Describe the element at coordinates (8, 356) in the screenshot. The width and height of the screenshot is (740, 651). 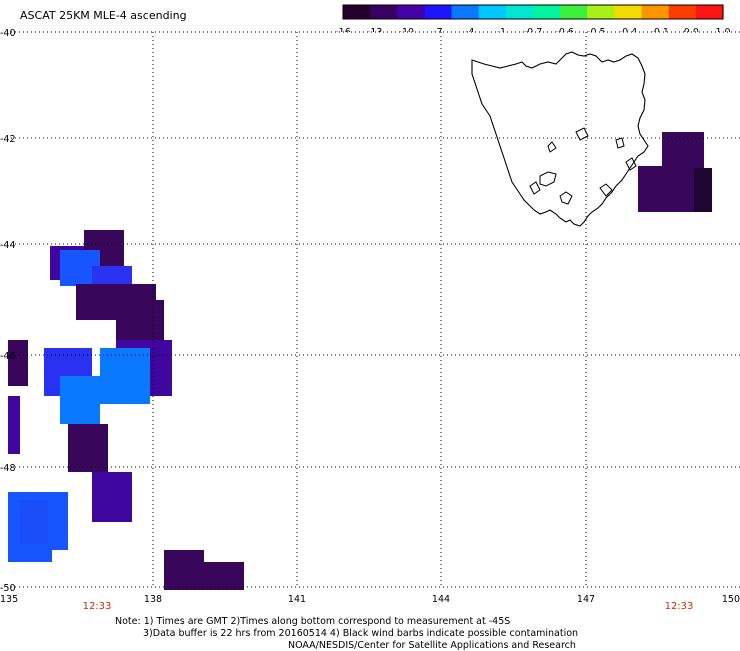
I see `latitude-label: -46` at that location.